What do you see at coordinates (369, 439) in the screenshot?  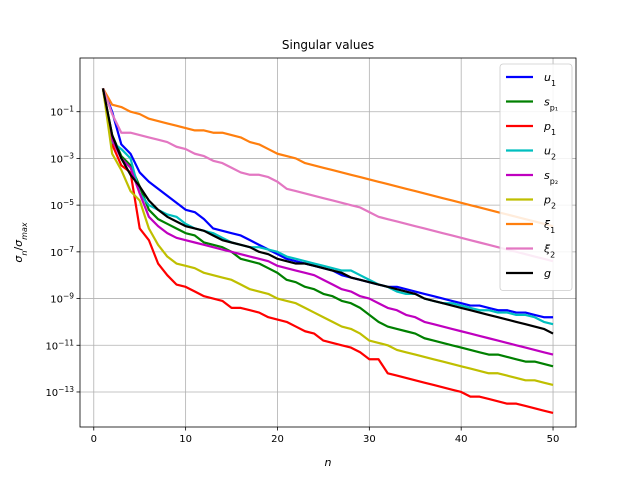 I see `x-tick-label: 30` at bounding box center [369, 439].